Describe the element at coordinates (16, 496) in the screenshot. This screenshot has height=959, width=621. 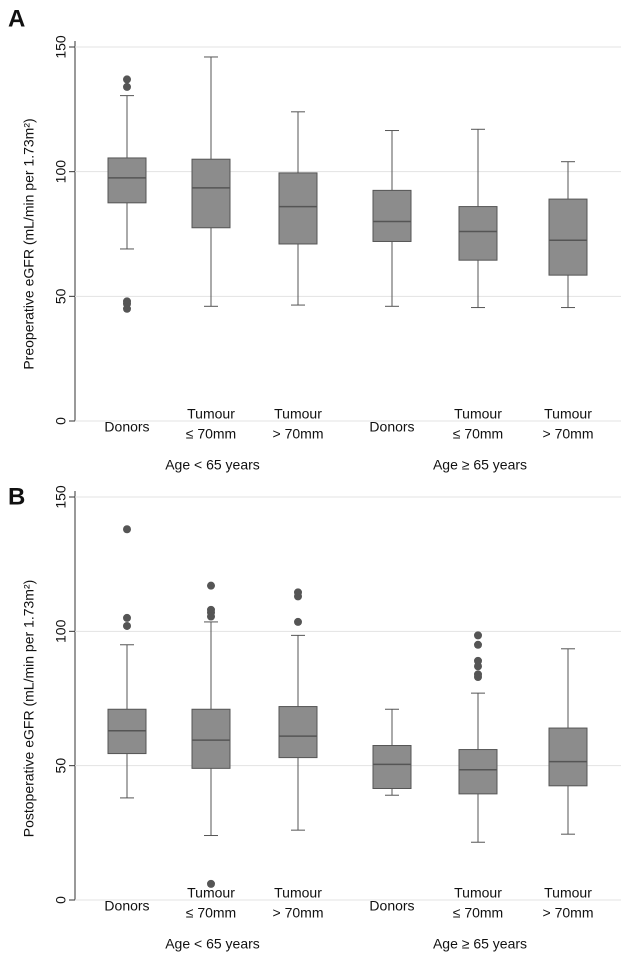
I see `panel-label: B` at that location.